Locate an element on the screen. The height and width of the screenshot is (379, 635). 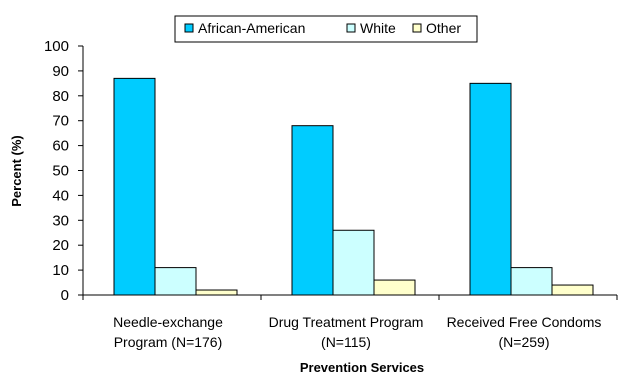
y-tick-label: 0 is located at coordinates (65, 295).